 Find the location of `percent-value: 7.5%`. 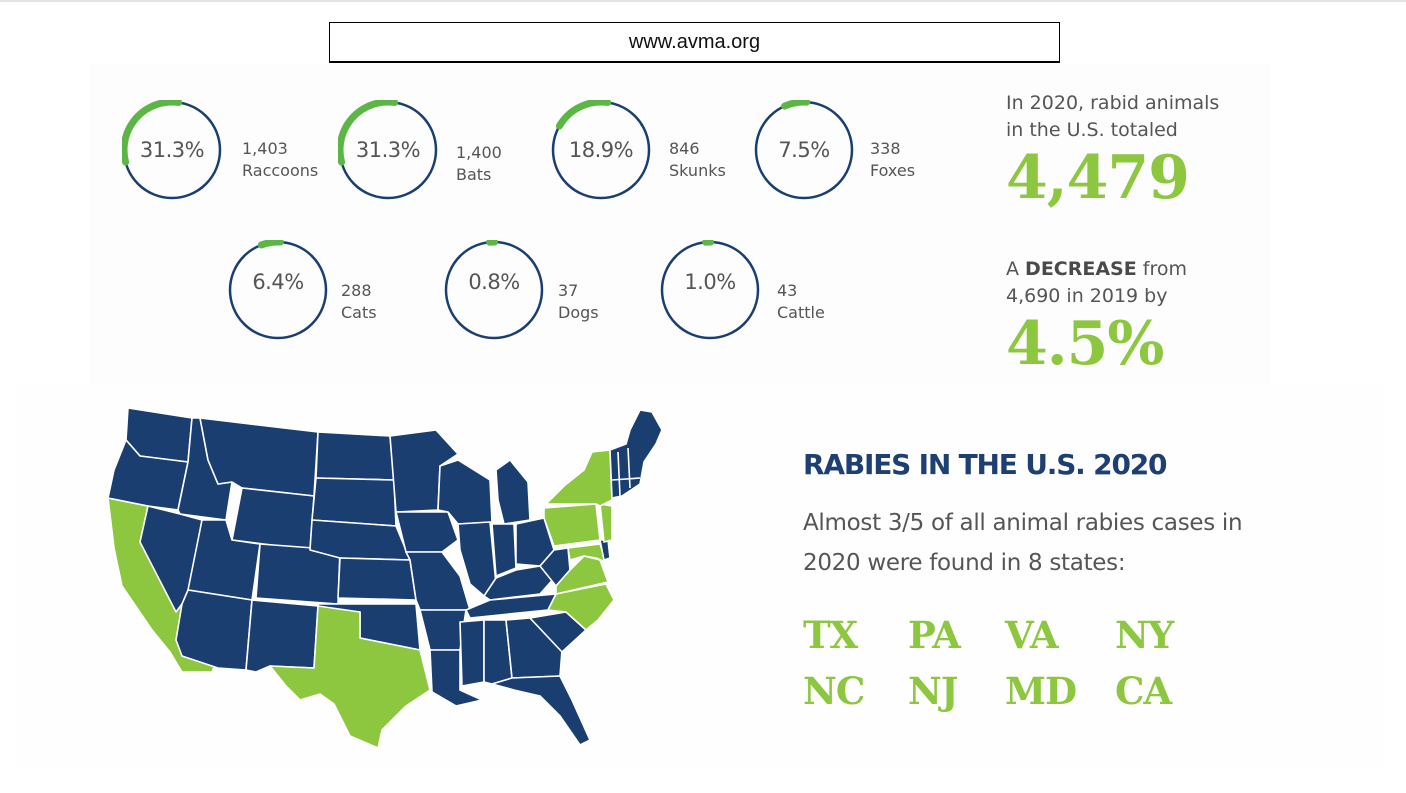

percent-value: 7.5% is located at coordinates (804, 150).